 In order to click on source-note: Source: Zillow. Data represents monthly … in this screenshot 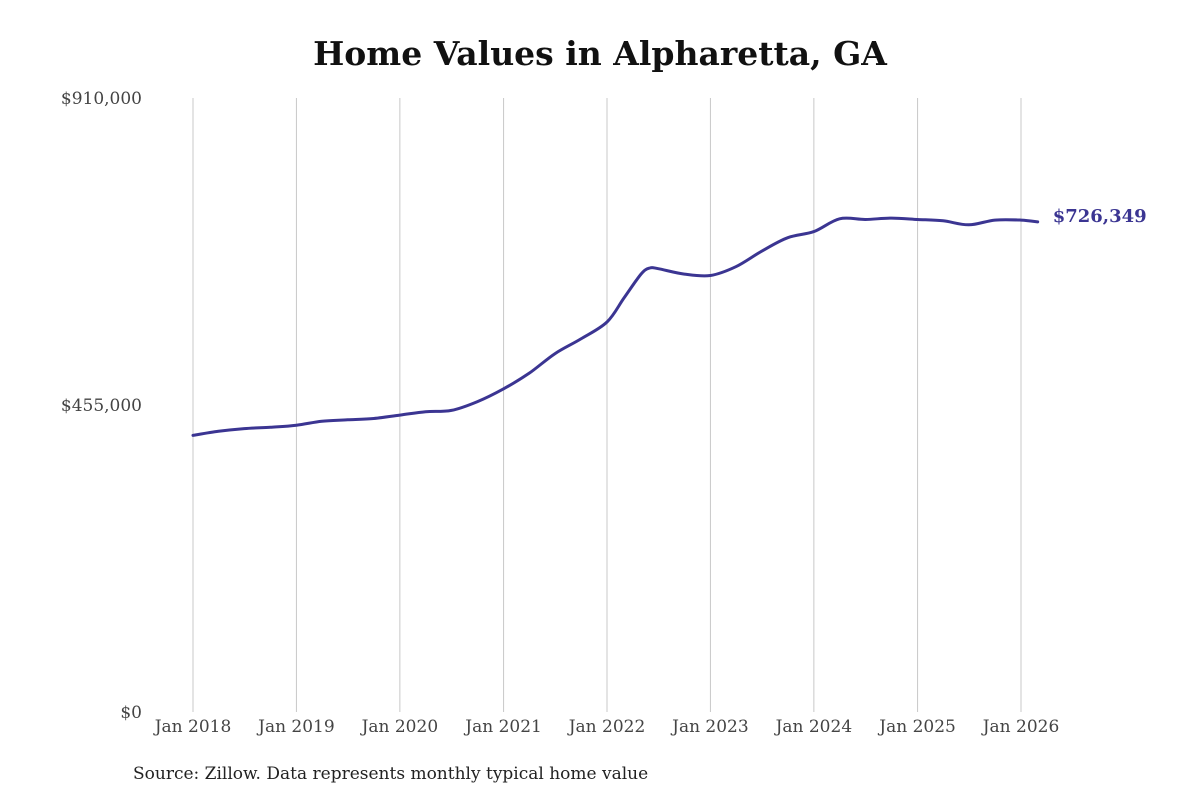, I will do `click(391, 774)`.